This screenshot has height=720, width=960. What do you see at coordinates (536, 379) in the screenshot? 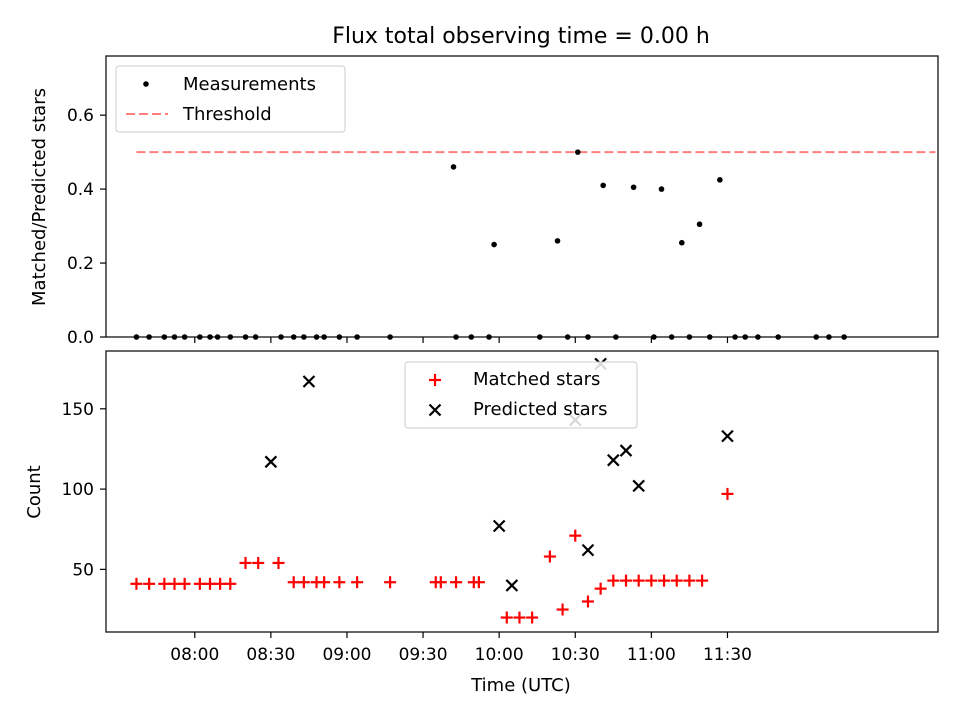
I see `legend-matched-label: Matched stars` at bounding box center [536, 379].